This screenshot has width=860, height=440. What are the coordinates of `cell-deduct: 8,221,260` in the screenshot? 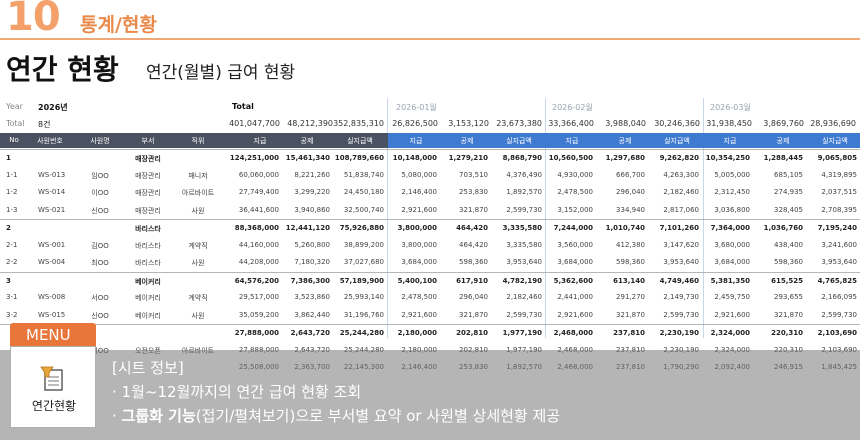 It's located at (312, 174).